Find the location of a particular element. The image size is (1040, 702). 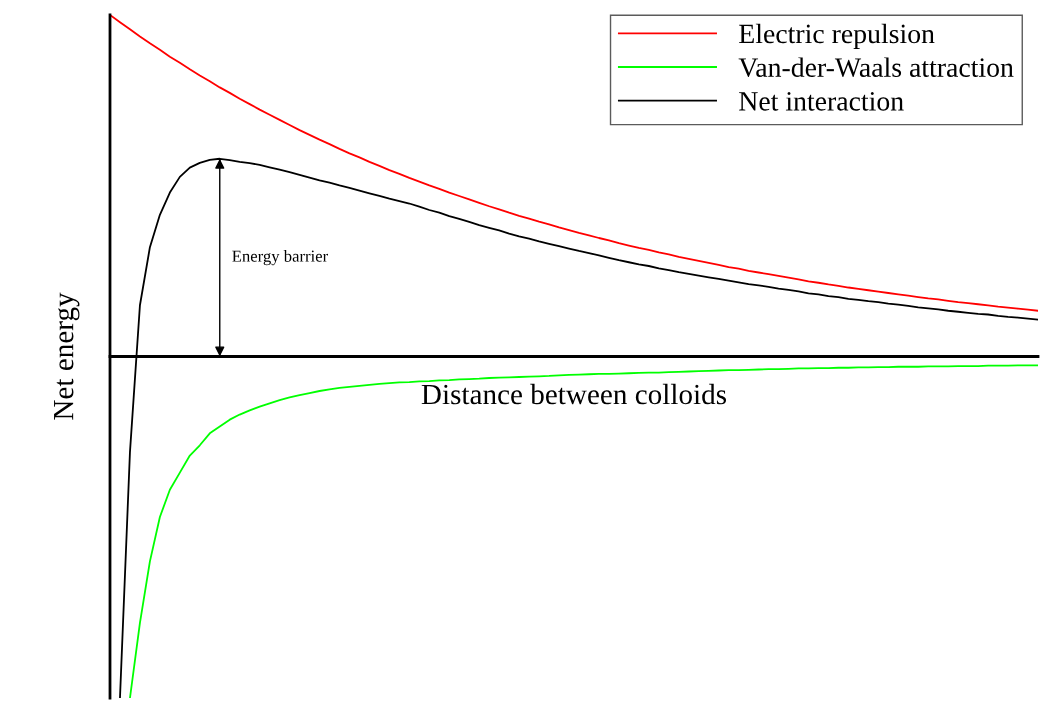

annotation: Energy barrier is located at coordinates (280, 258).